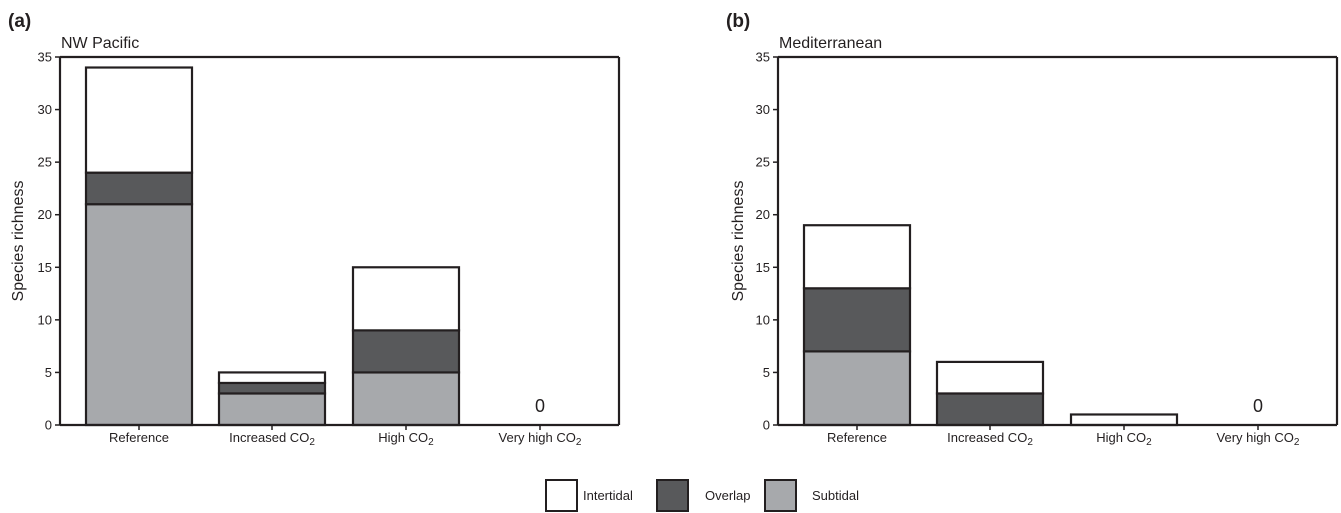 This screenshot has height=513, width=1341. What do you see at coordinates (728, 495) in the screenshot?
I see `legend-label-overlap: Overlap` at bounding box center [728, 495].